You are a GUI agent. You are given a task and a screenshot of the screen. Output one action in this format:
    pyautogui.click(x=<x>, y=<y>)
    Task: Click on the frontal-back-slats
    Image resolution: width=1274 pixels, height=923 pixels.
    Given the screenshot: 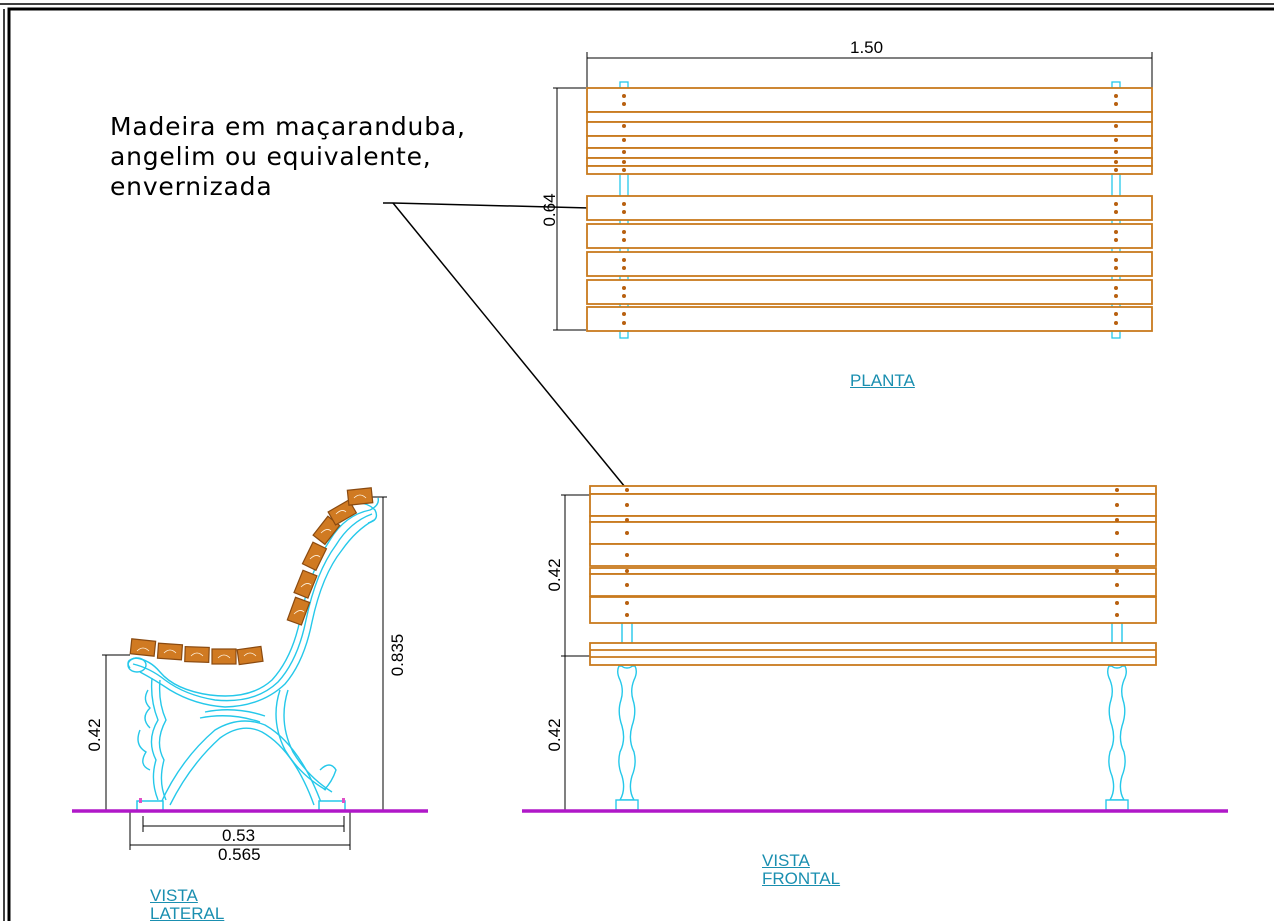 What is the action you would take?
    pyautogui.click(x=873, y=554)
    